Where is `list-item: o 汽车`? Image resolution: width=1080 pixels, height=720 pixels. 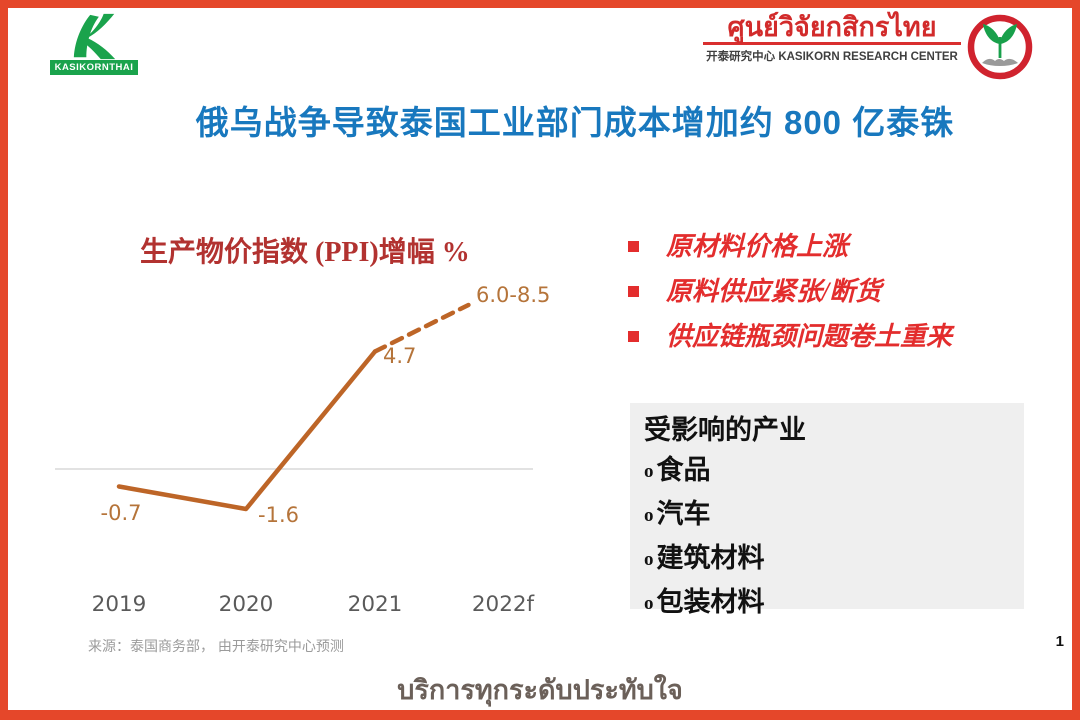
list-item: o 汽车 is located at coordinates (827, 516).